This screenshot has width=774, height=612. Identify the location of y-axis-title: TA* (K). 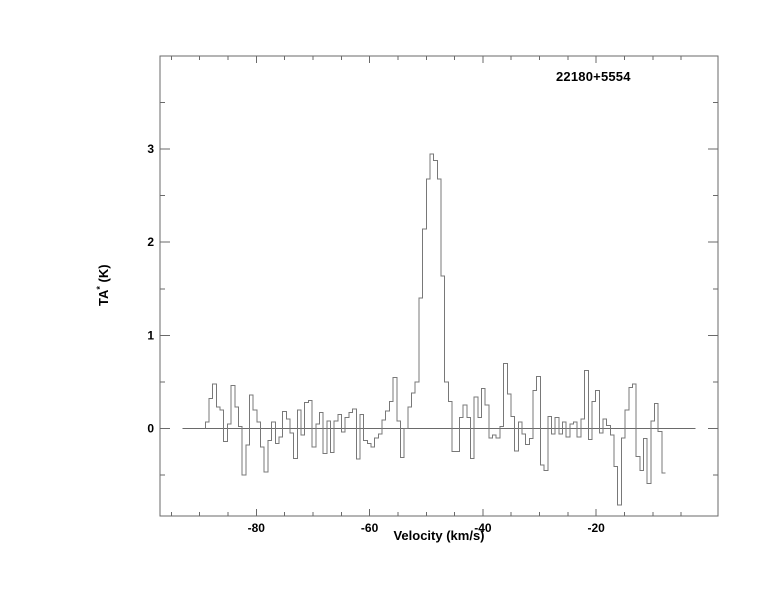
(103, 285).